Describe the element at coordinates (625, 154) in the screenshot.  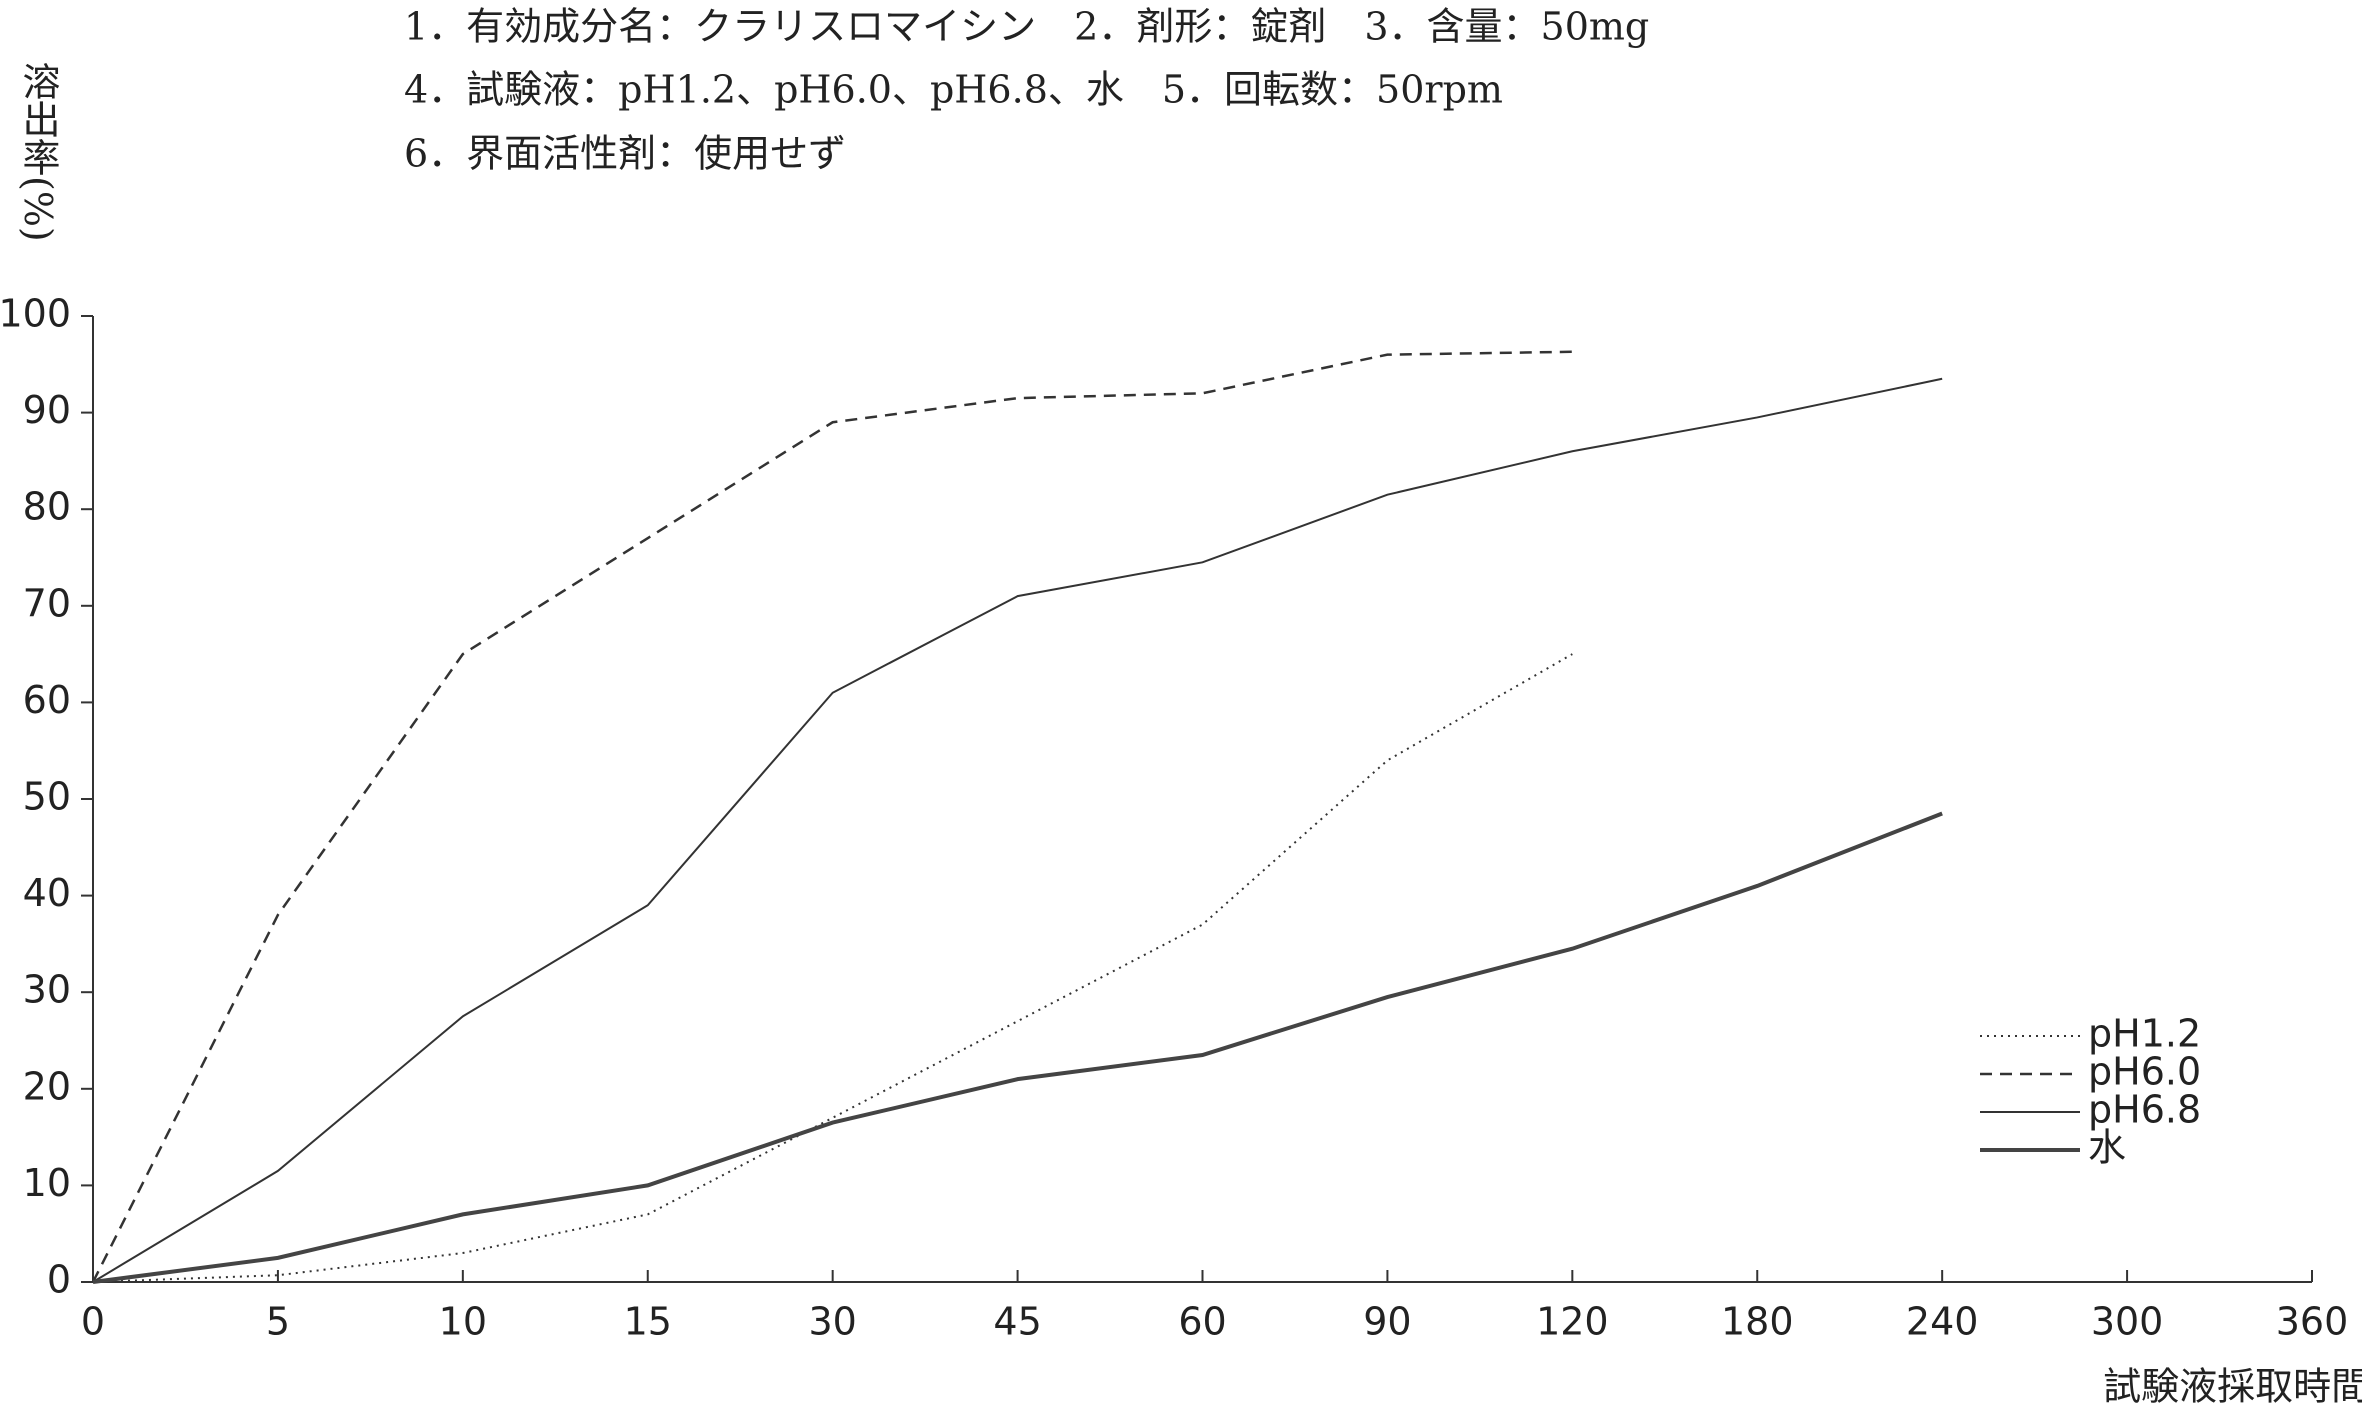
I see `title-line: 6．界面活性剤：使用せず` at that location.